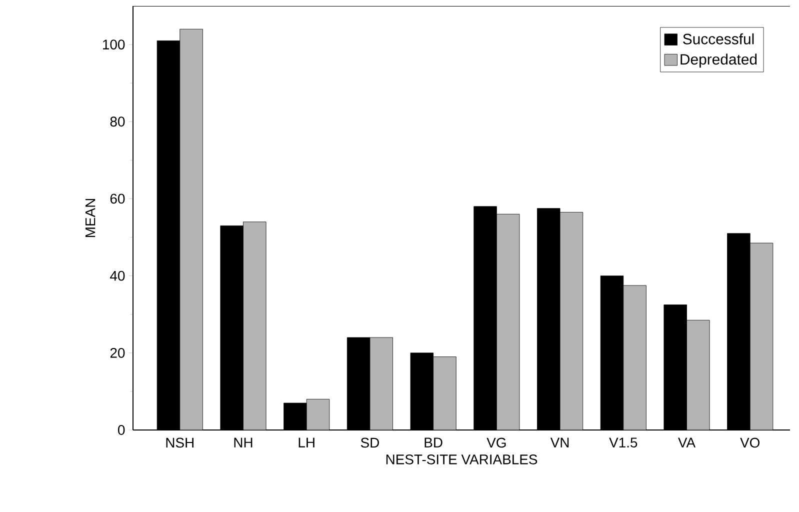  I want to click on x-tick-label: V1.5, so click(623, 443).